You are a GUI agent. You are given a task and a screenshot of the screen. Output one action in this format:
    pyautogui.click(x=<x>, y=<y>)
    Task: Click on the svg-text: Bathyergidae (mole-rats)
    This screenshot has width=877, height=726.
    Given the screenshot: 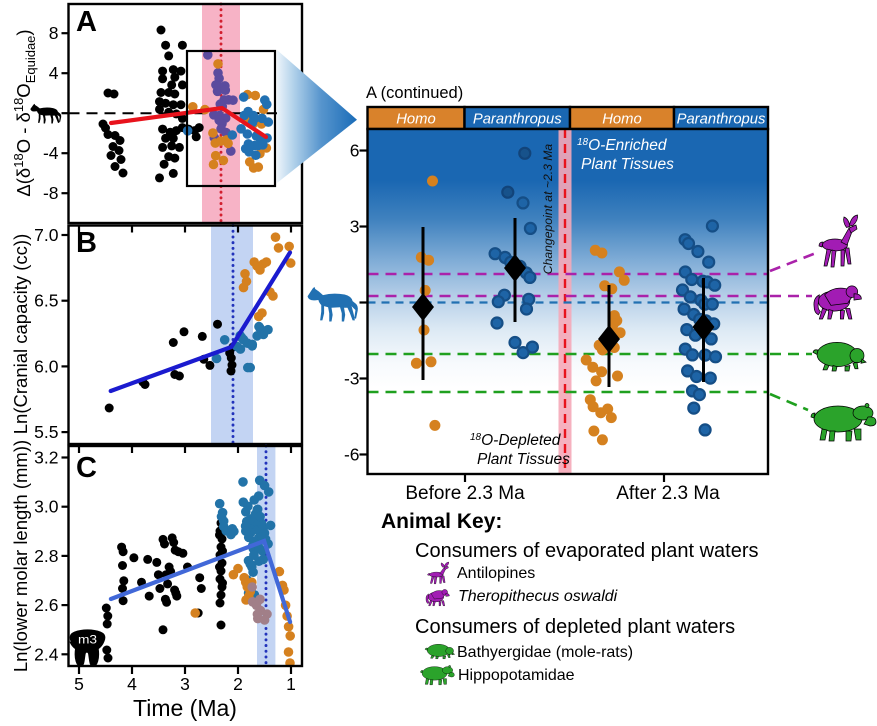 What is the action you would take?
    pyautogui.click(x=545, y=652)
    